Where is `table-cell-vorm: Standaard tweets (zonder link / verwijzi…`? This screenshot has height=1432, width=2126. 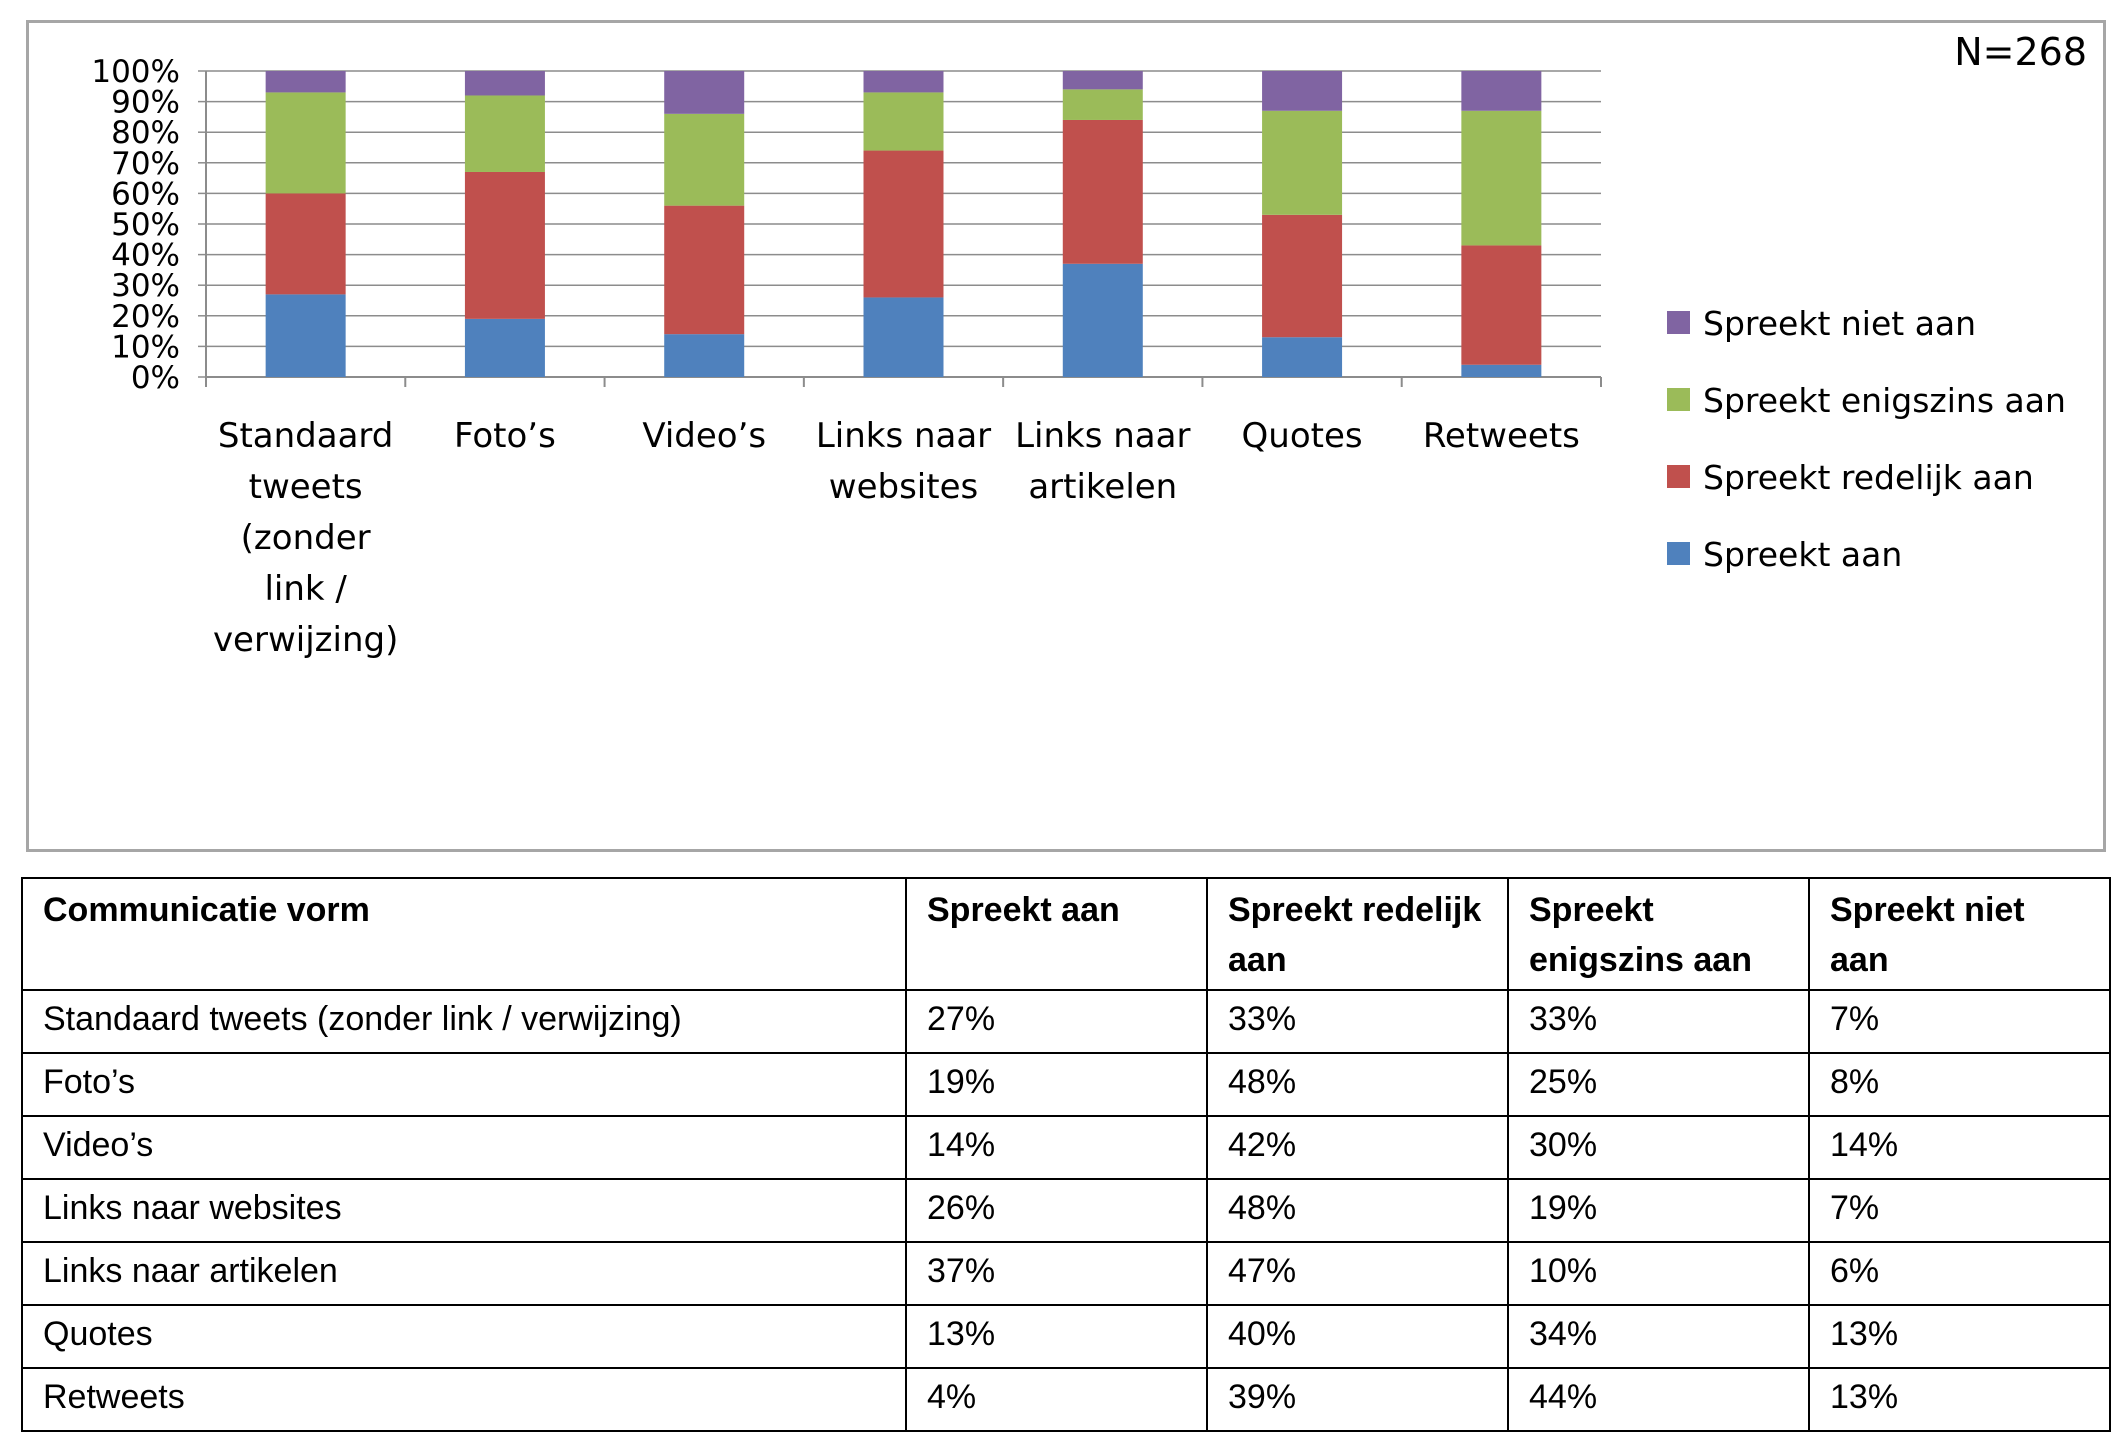
table-cell-vorm: Standaard tweets (zonder link / verwijzi… is located at coordinates (464, 1021).